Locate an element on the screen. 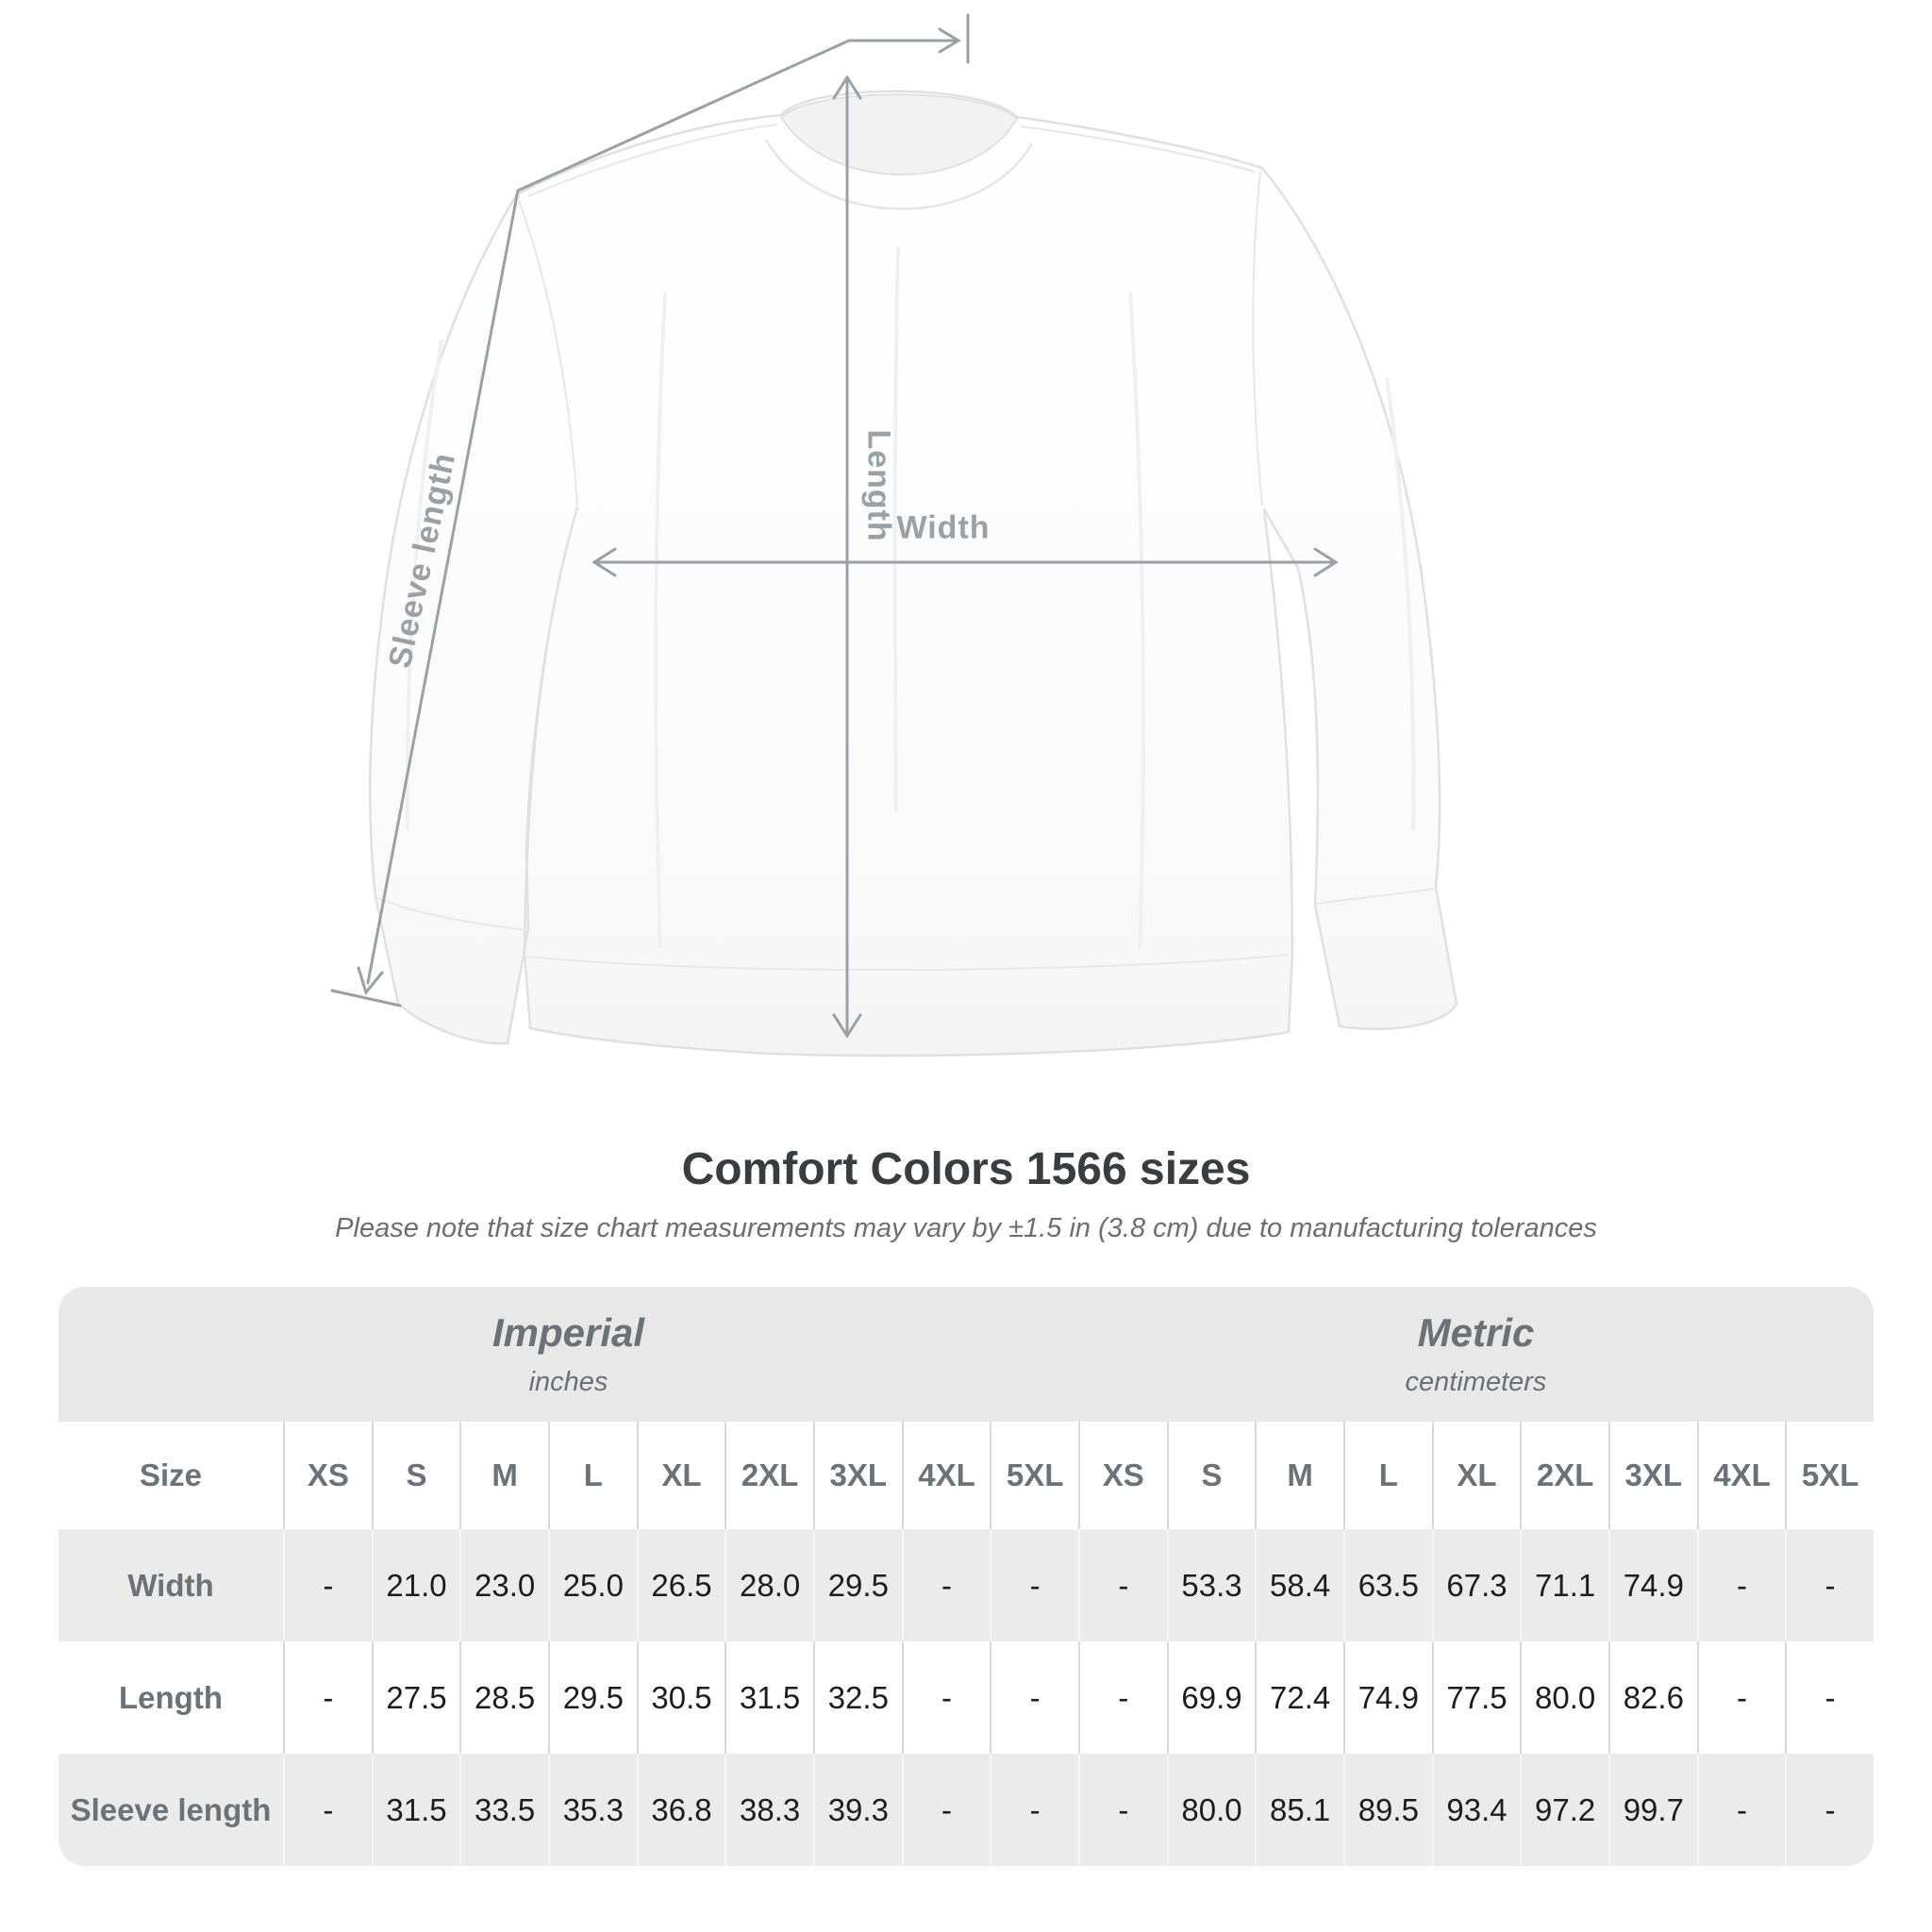  size-value-cell: 77.5 is located at coordinates (1476, 1697).